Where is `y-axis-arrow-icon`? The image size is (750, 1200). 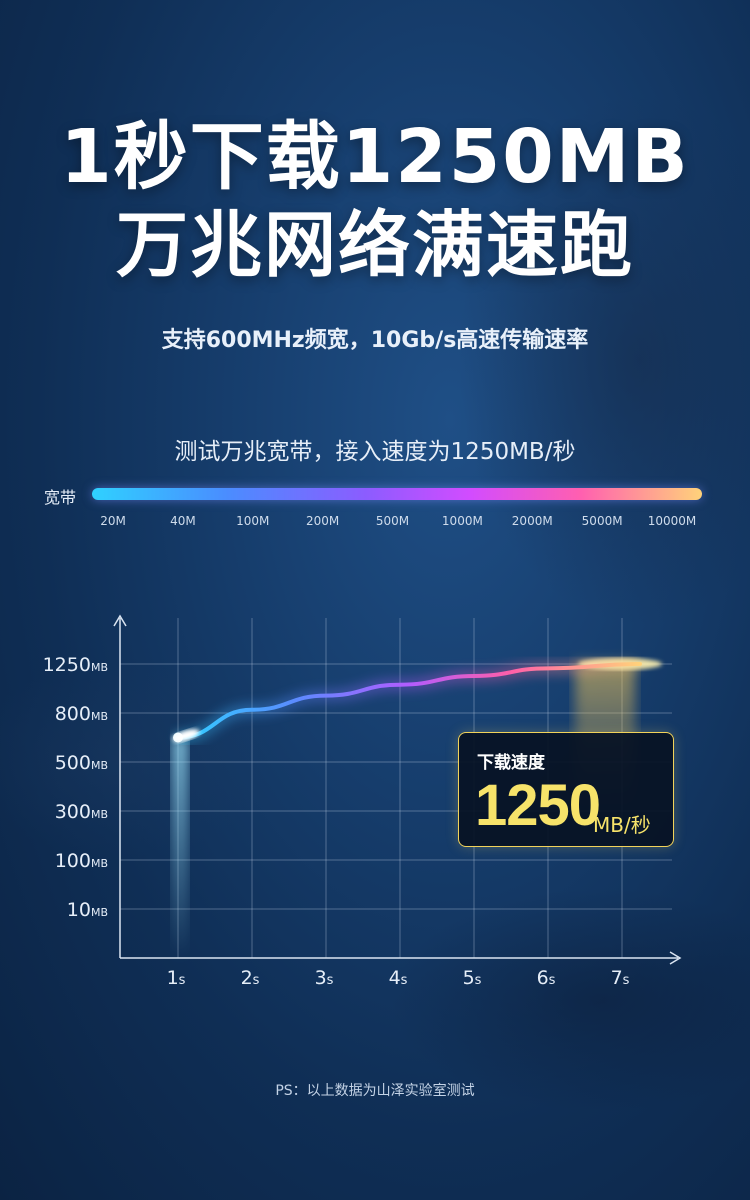 y-axis-arrow-icon is located at coordinates (120, 620).